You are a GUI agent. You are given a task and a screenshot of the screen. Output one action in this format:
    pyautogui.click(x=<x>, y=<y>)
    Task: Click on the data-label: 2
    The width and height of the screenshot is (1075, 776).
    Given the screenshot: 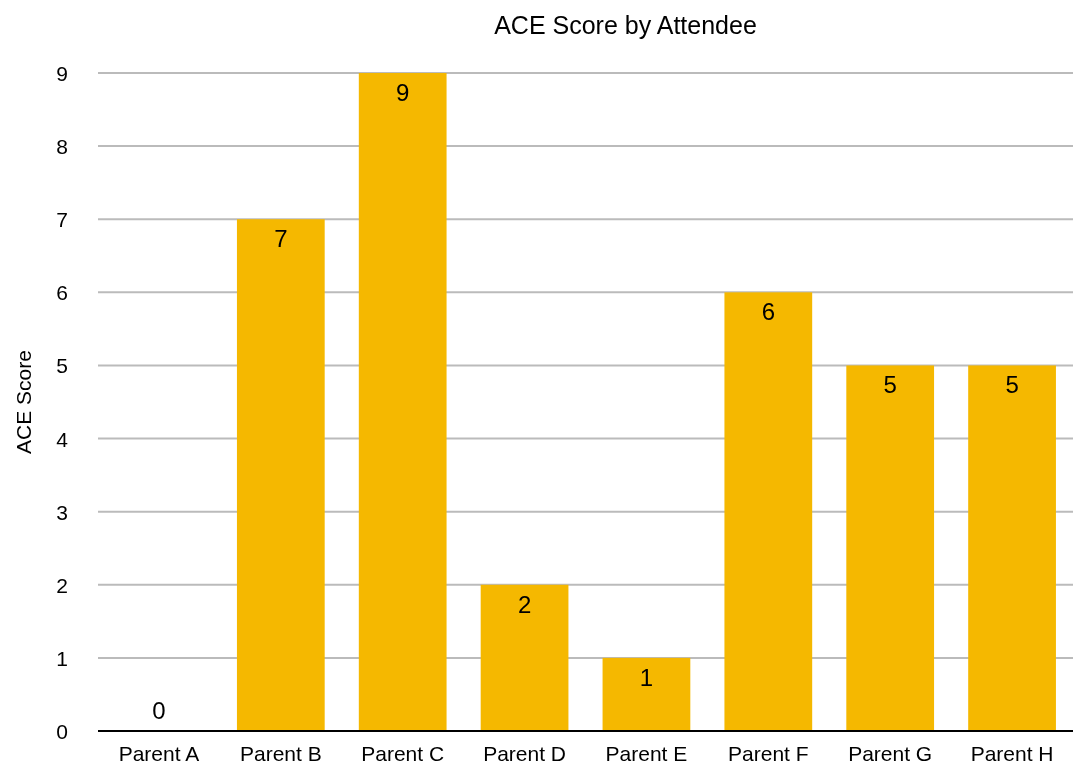 What is the action you would take?
    pyautogui.click(x=524, y=604)
    